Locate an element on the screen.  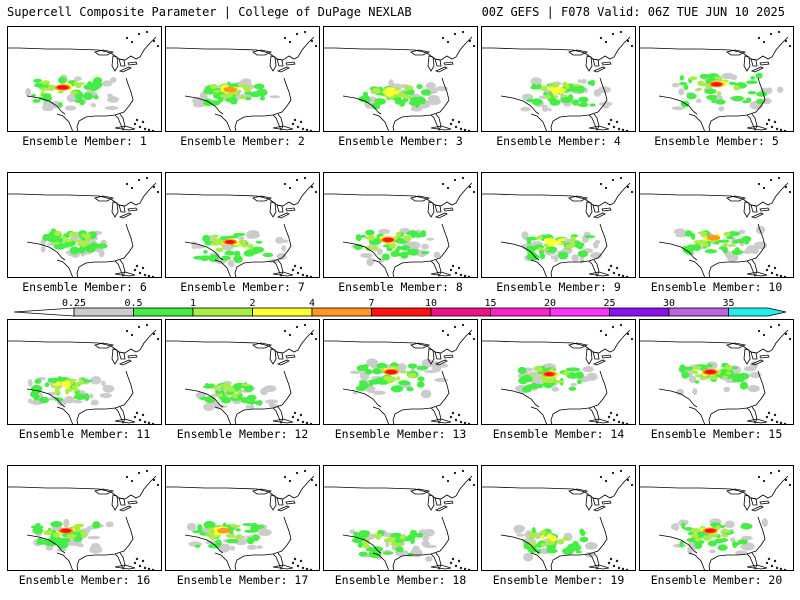
colorbar-tick-label: 25 is located at coordinates (609, 303).